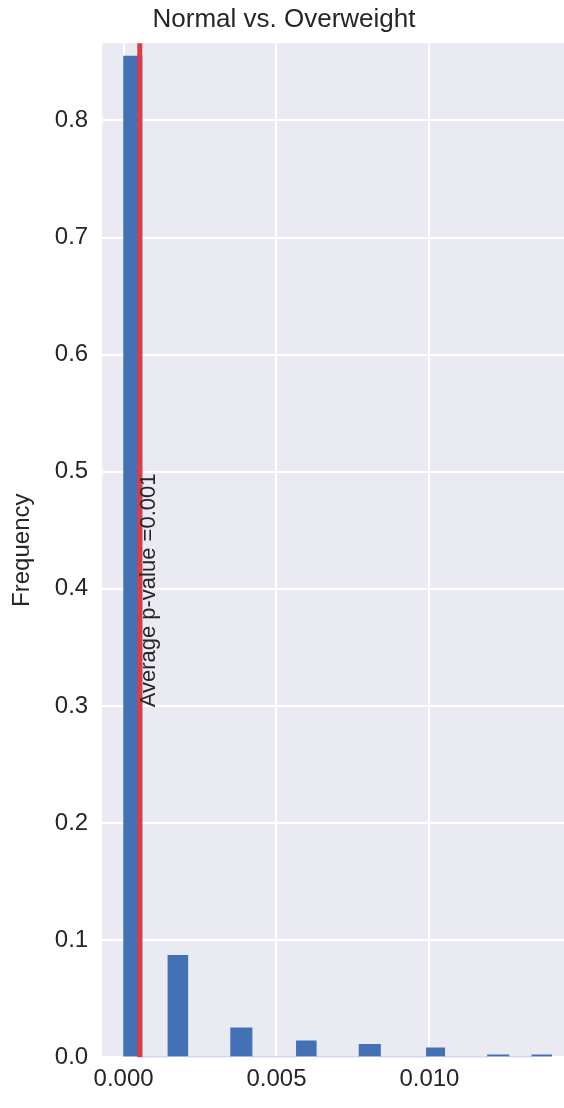 The image size is (564, 1108). Describe the element at coordinates (21, 550) in the screenshot. I see `y-axis-title: Frequency` at that location.